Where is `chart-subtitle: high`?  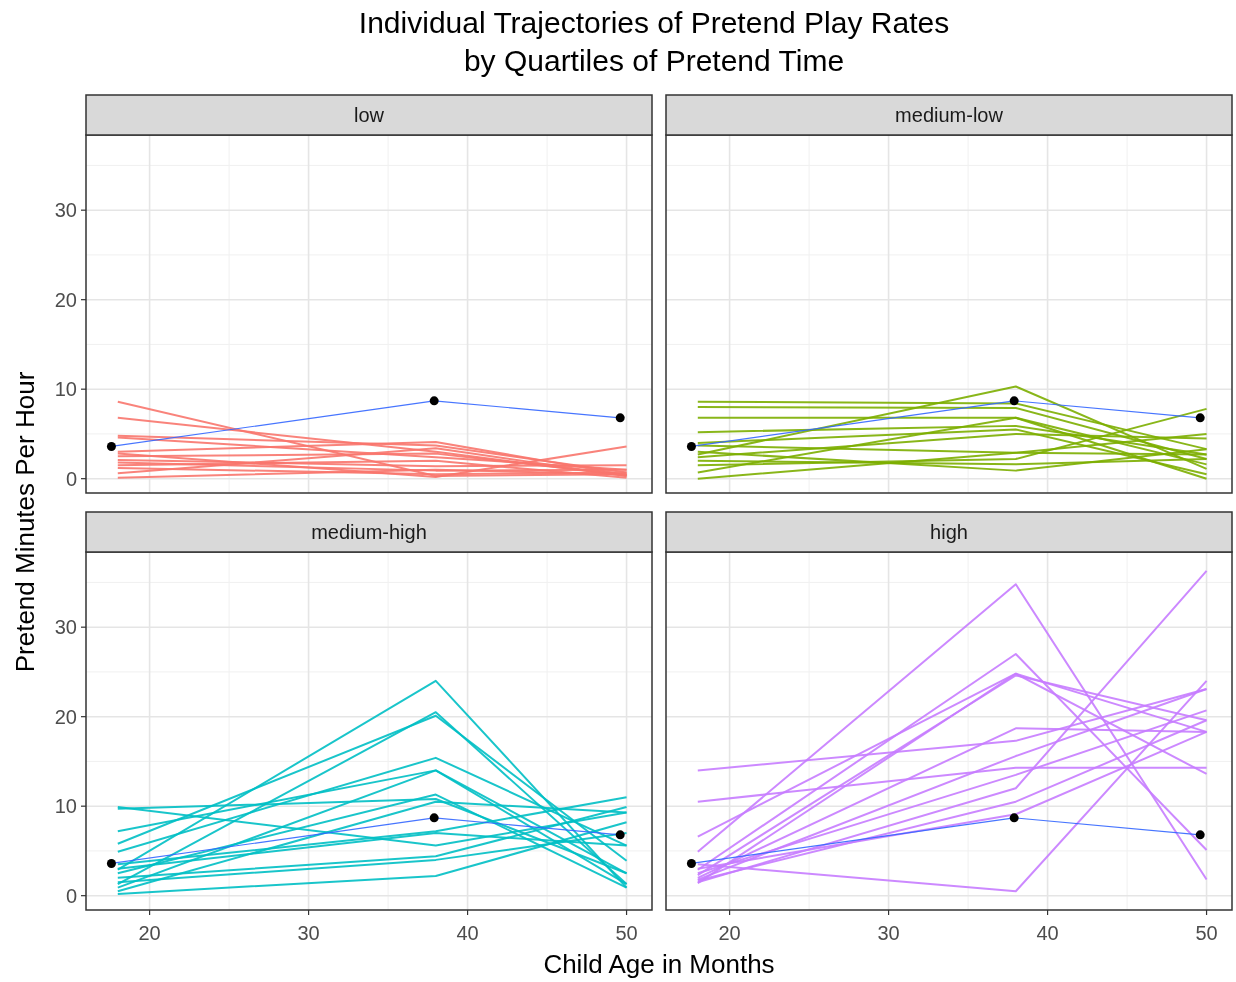
chart-subtitle: high is located at coordinates (949, 532).